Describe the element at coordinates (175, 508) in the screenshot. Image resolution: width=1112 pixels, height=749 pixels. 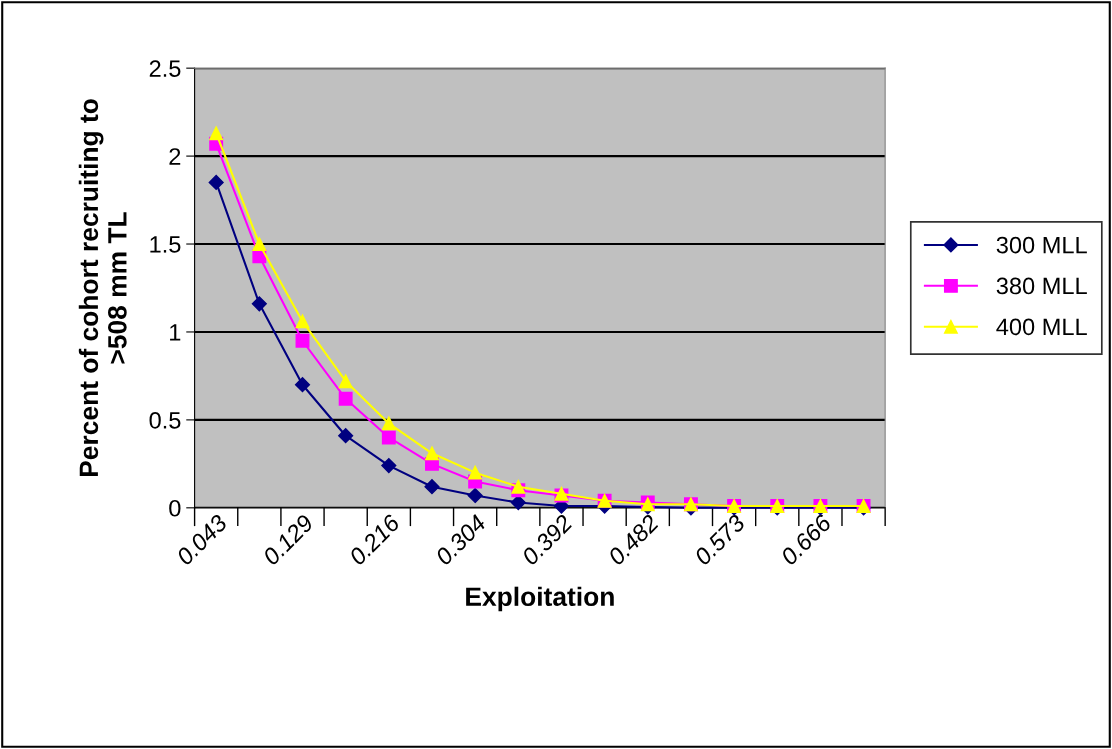
I see `y-tick-label: 0` at that location.